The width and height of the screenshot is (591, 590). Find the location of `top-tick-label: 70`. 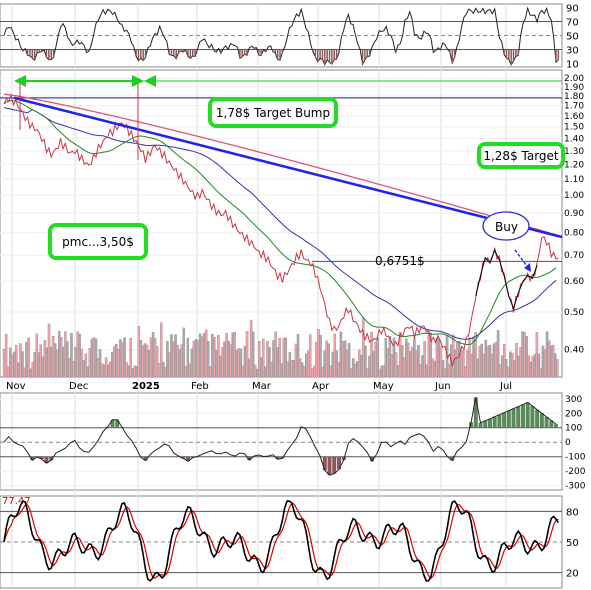

top-tick-label: 70 is located at coordinates (572, 23).